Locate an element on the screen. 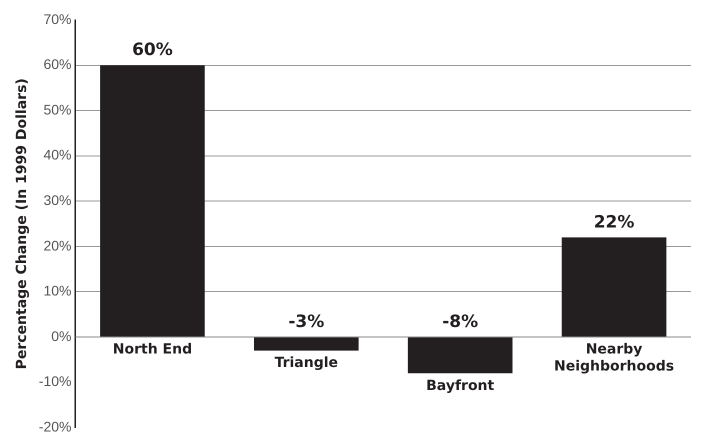 The height and width of the screenshot is (440, 711). y-tick-label: -20% is located at coordinates (55, 426).